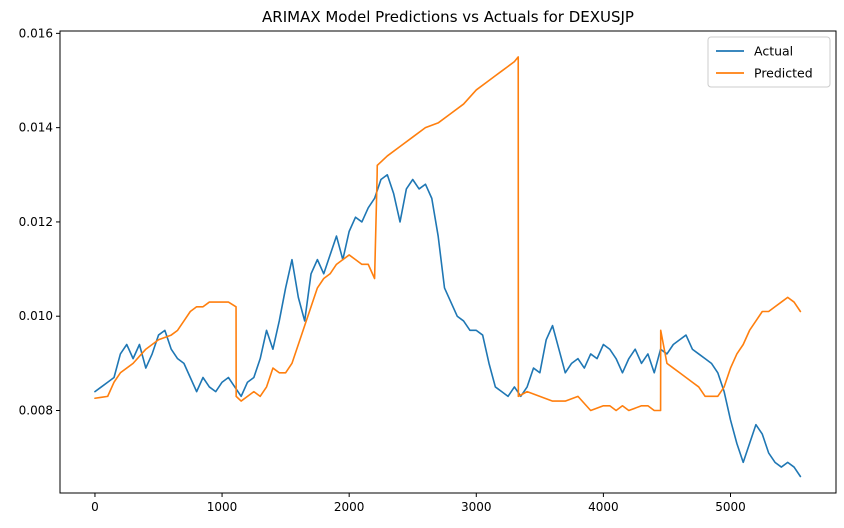 The width and height of the screenshot is (844, 528). I want to click on legend-label-actual: Actual, so click(773, 51).